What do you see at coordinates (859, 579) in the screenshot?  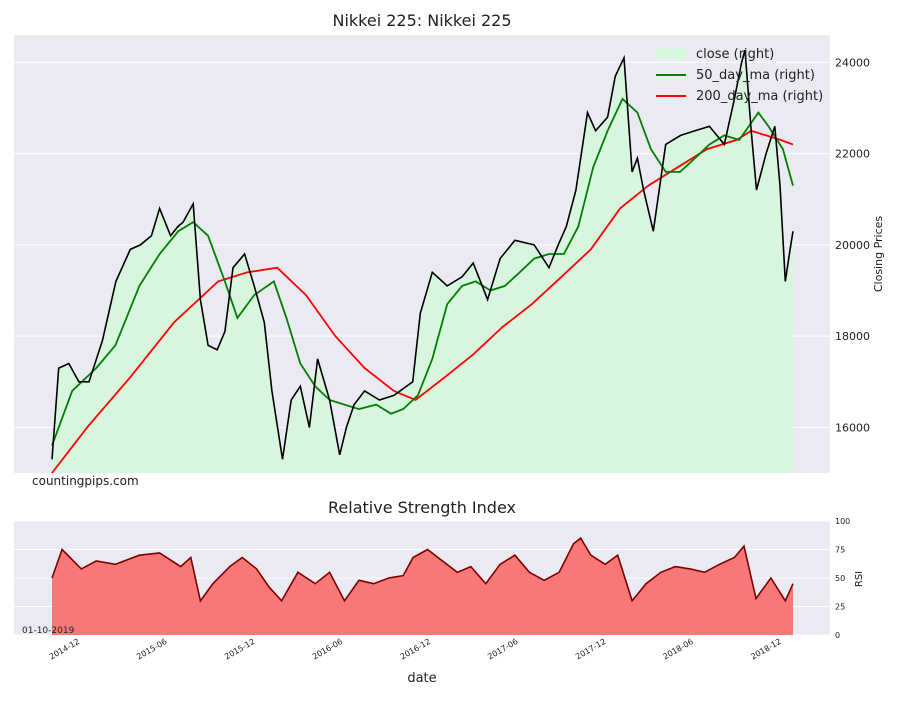 I see `rsi-y-axis-label: RSI` at bounding box center [859, 579].